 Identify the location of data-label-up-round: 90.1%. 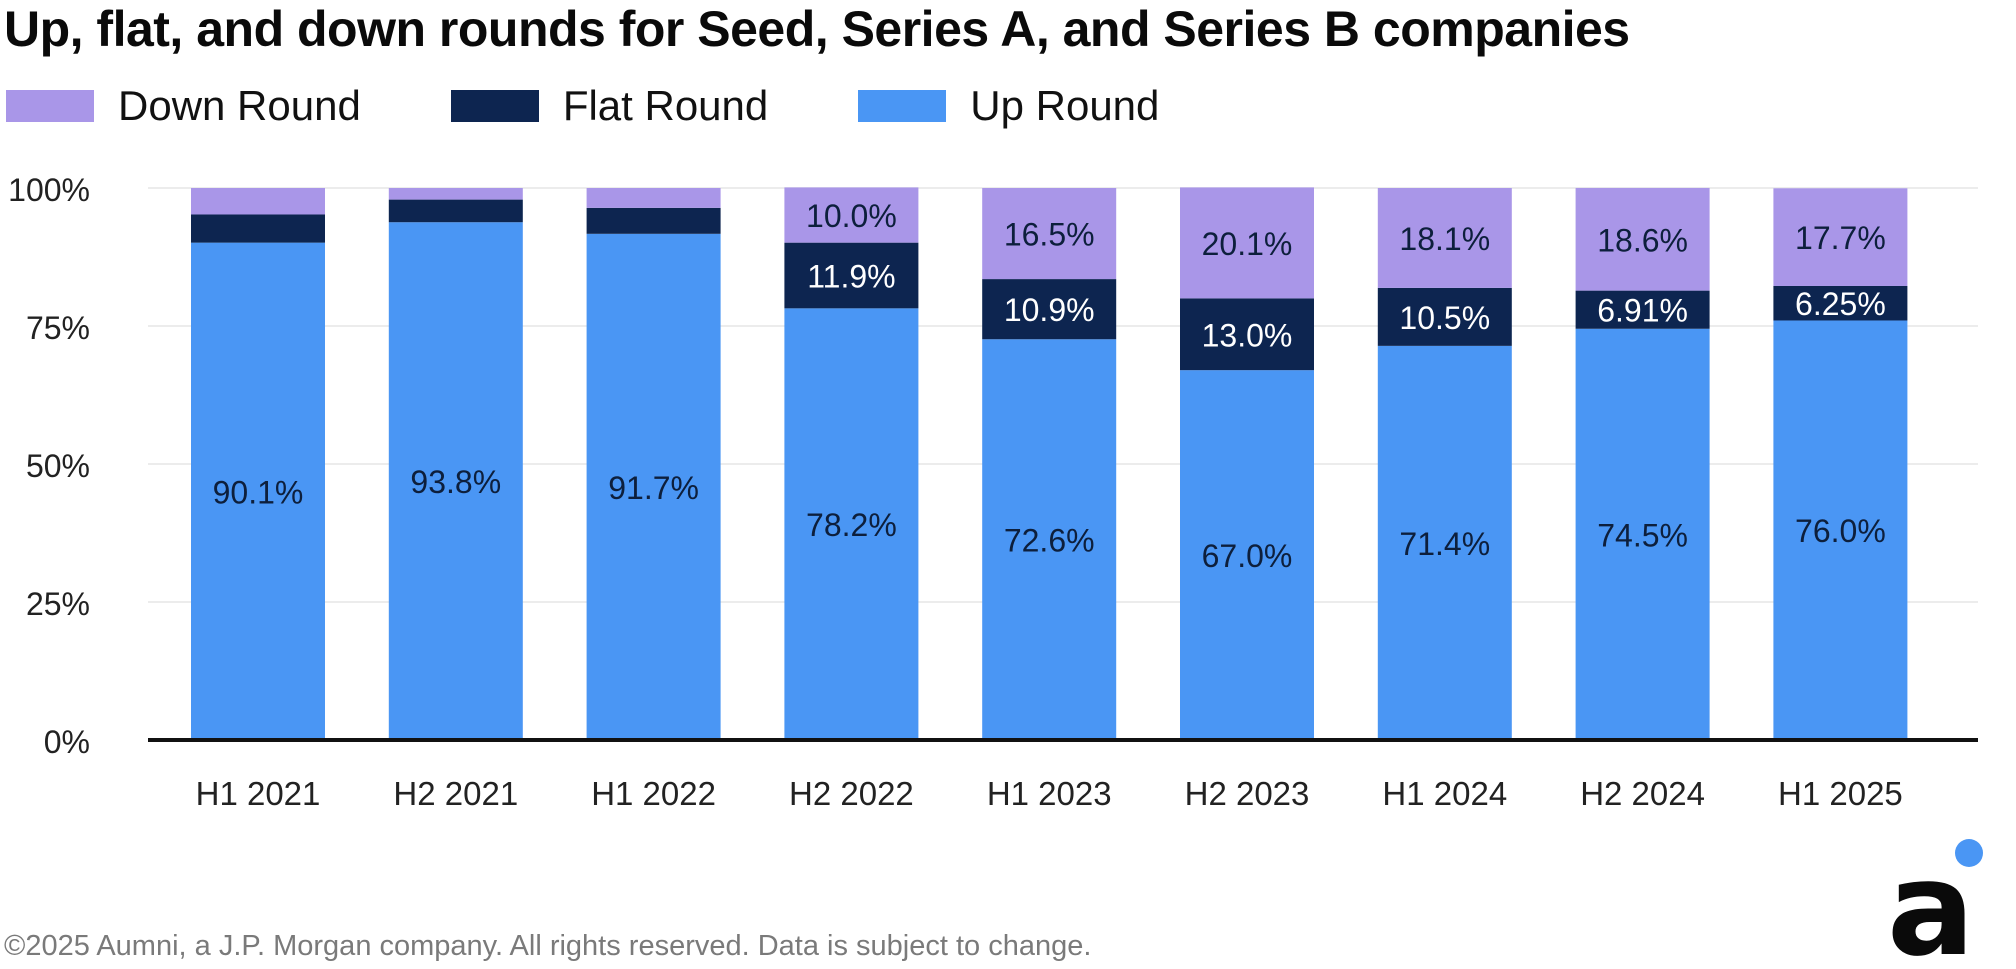
(258, 492).